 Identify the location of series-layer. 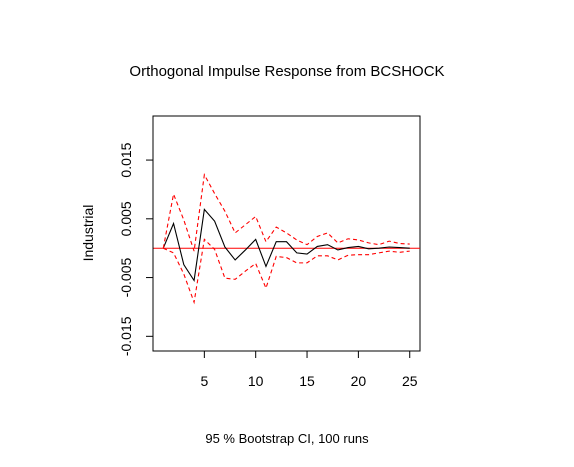
(286, 239).